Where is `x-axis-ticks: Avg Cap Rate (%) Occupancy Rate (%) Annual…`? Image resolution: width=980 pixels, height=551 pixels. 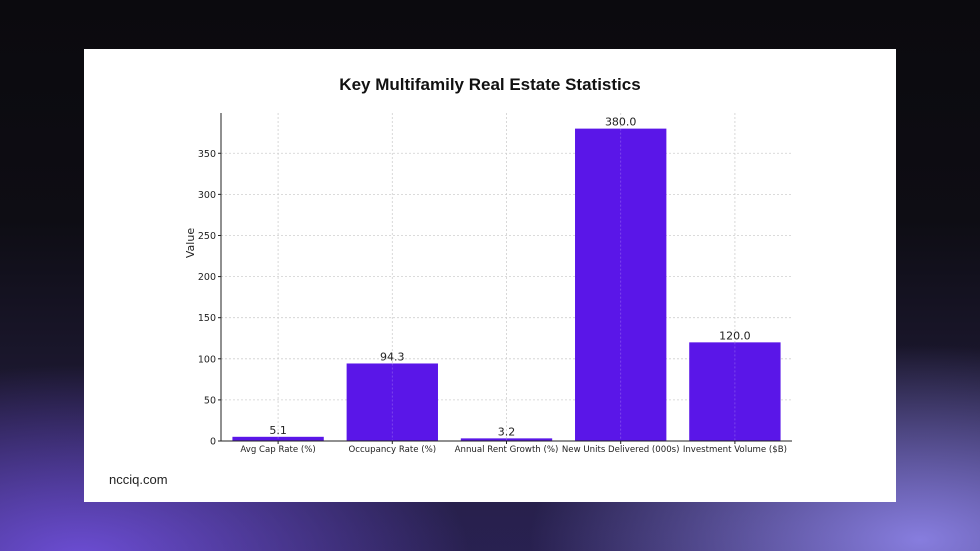
x-axis-ticks: Avg Cap Rate (%) Occupancy Rate (%) Annual… is located at coordinates (513, 448).